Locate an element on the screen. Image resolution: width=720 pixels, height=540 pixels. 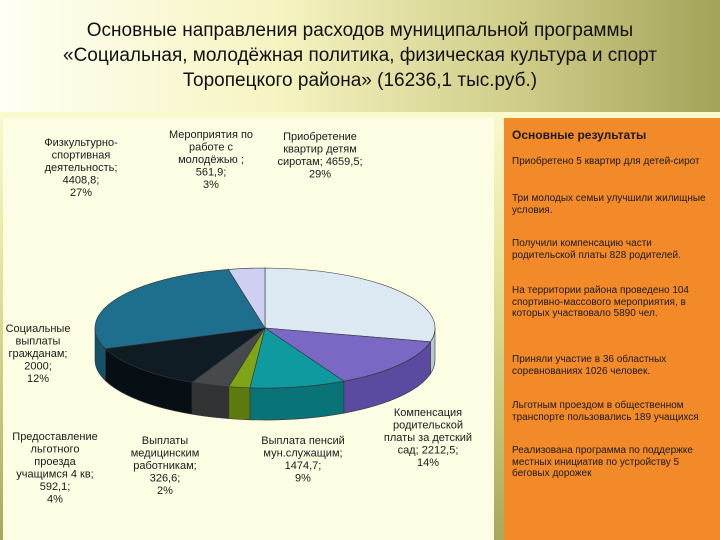
pie-slice-социальные-выплаты-гражданам is located at coordinates (185, 355).